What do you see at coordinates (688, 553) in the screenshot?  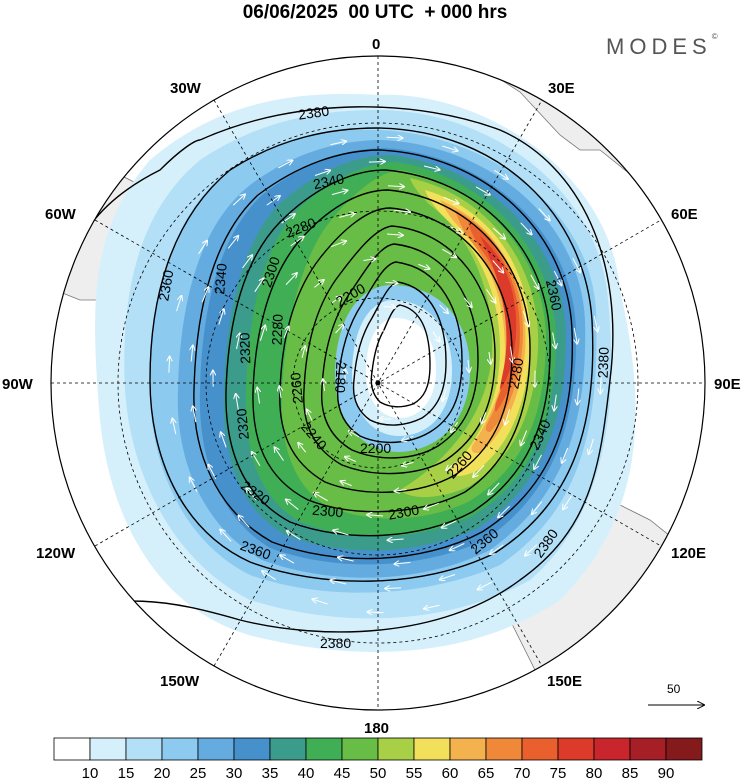 I see `lon-label-120e: 120E` at bounding box center [688, 553].